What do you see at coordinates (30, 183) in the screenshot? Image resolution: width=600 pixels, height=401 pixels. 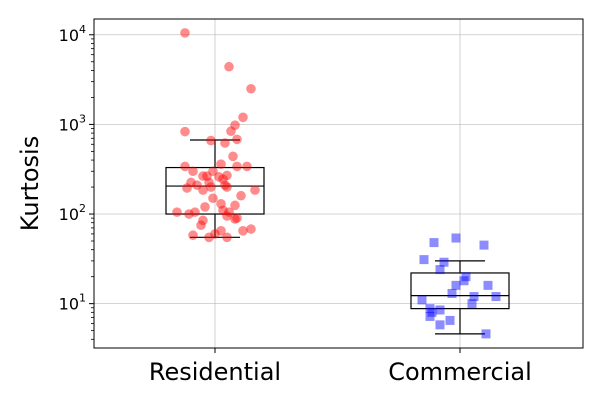 I see `y-axis-label: Kurtosis` at bounding box center [30, 183].